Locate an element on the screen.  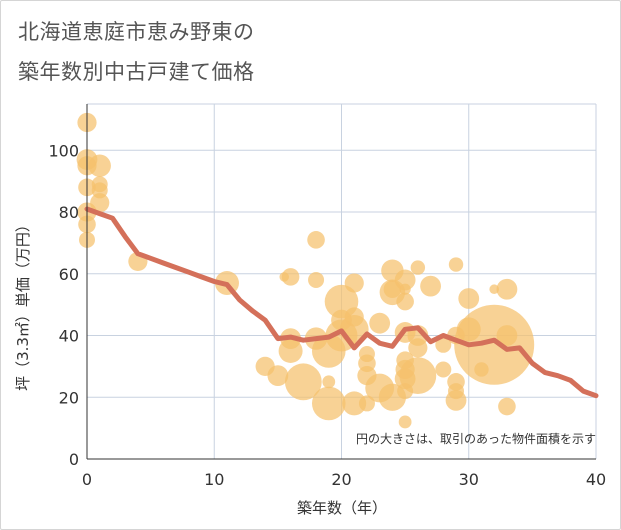
y-tick-label: 100 is located at coordinates (63, 150).